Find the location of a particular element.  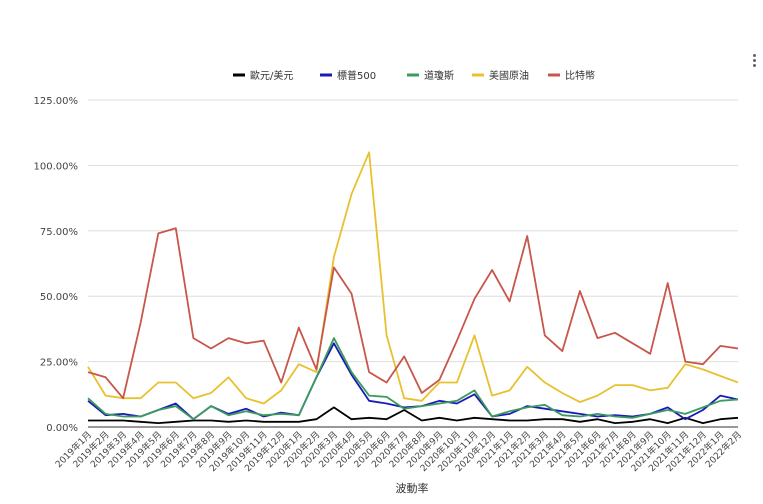

y-tick-label: 0.00% is located at coordinates (62, 428).